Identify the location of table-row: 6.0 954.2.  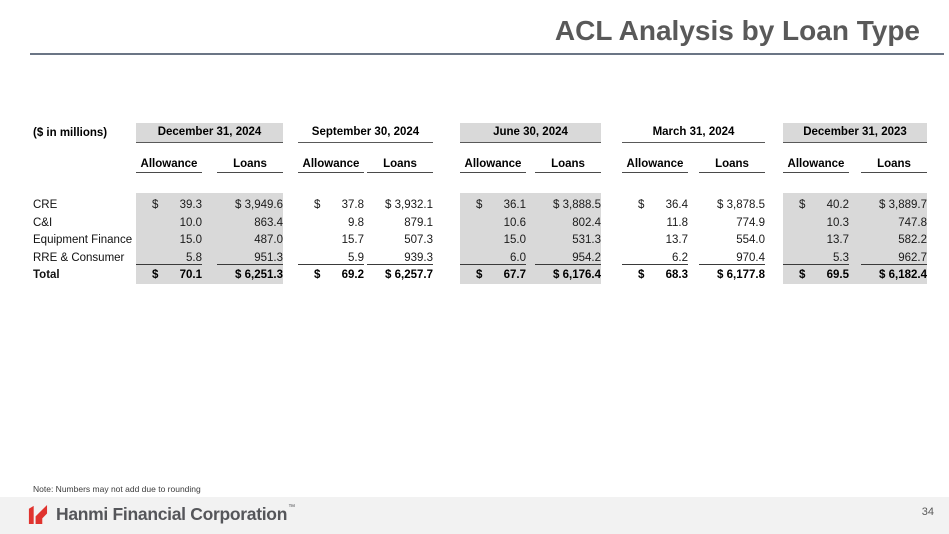
(530, 259).